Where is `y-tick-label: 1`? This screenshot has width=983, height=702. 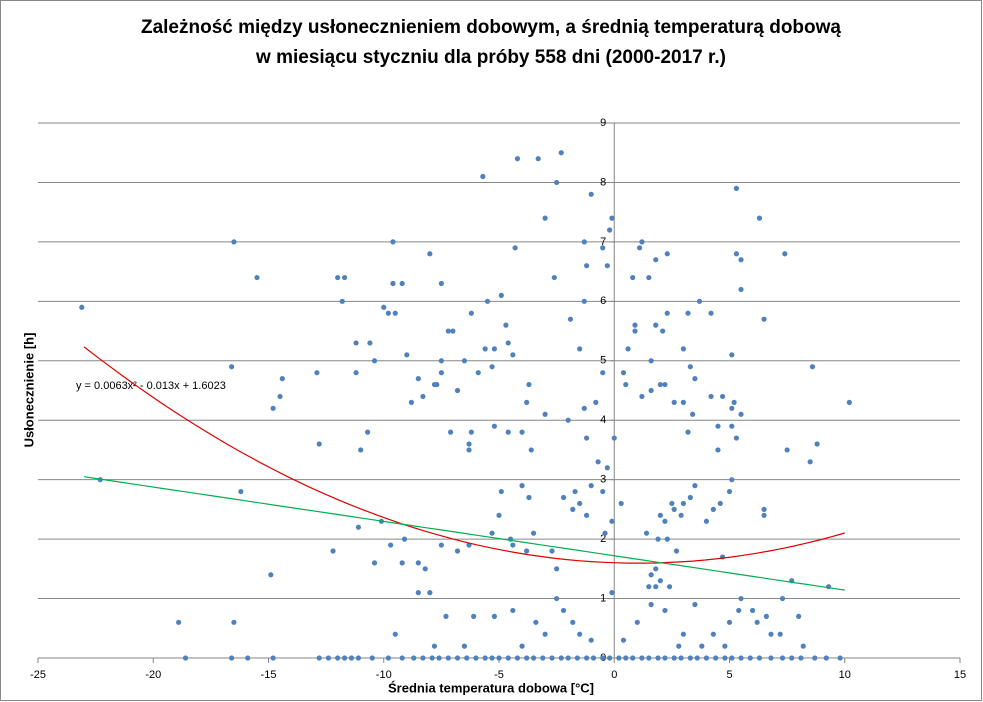 y-tick-label: 1 is located at coordinates (603, 598).